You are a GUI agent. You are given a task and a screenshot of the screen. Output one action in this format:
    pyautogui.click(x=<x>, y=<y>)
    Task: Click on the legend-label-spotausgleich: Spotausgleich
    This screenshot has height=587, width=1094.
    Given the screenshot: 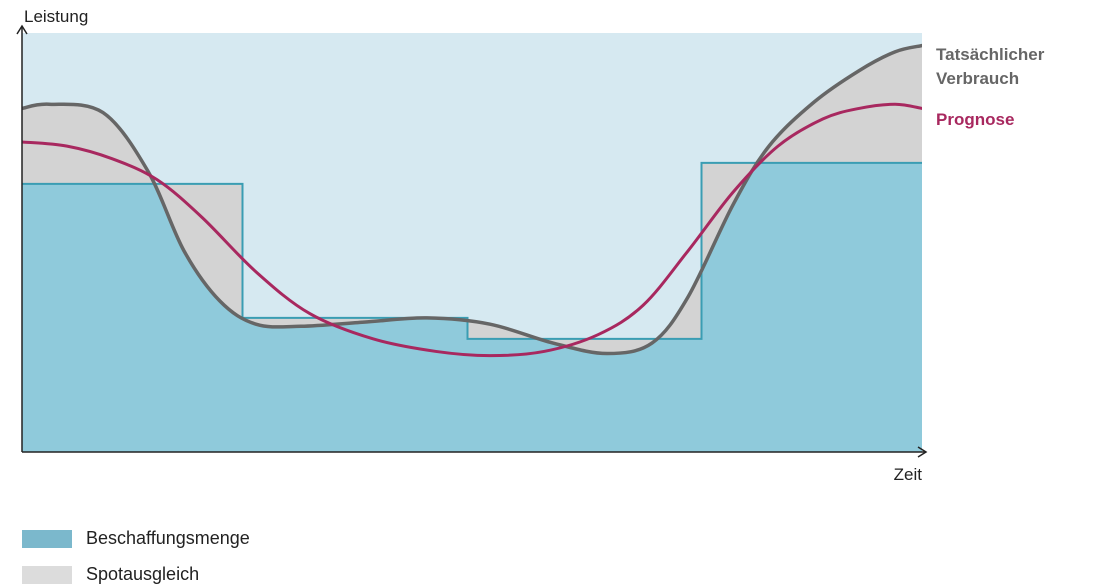 What is the action you would take?
    pyautogui.click(x=143, y=574)
    